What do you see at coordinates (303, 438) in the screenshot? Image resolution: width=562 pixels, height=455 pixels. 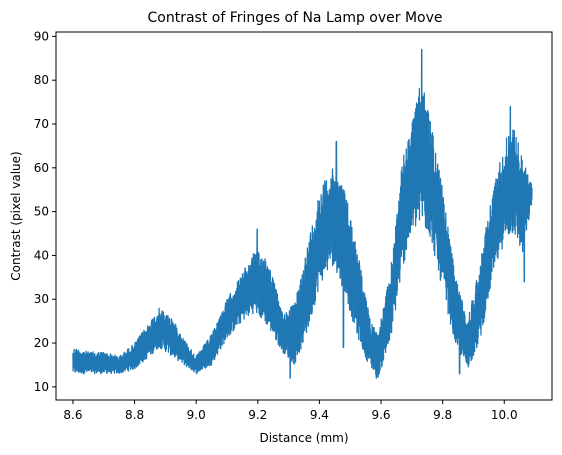 I see `x-axis-label: Distance (mm)` at bounding box center [303, 438].